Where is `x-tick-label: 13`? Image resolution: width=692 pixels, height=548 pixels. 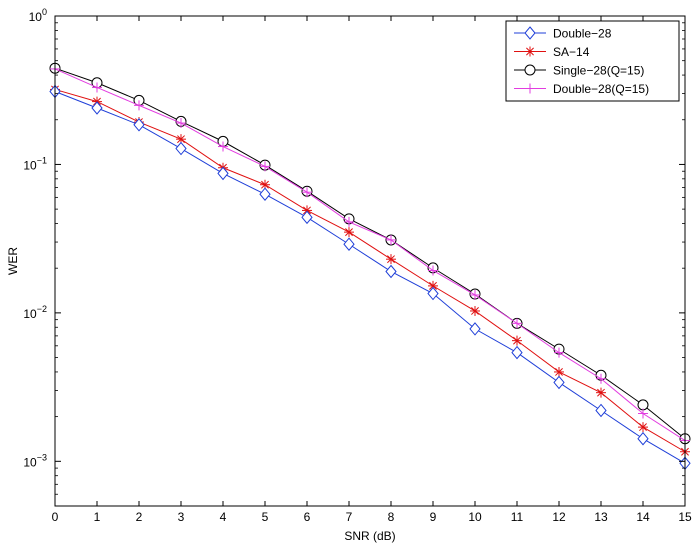 x-tick-label: 13 is located at coordinates (601, 517).